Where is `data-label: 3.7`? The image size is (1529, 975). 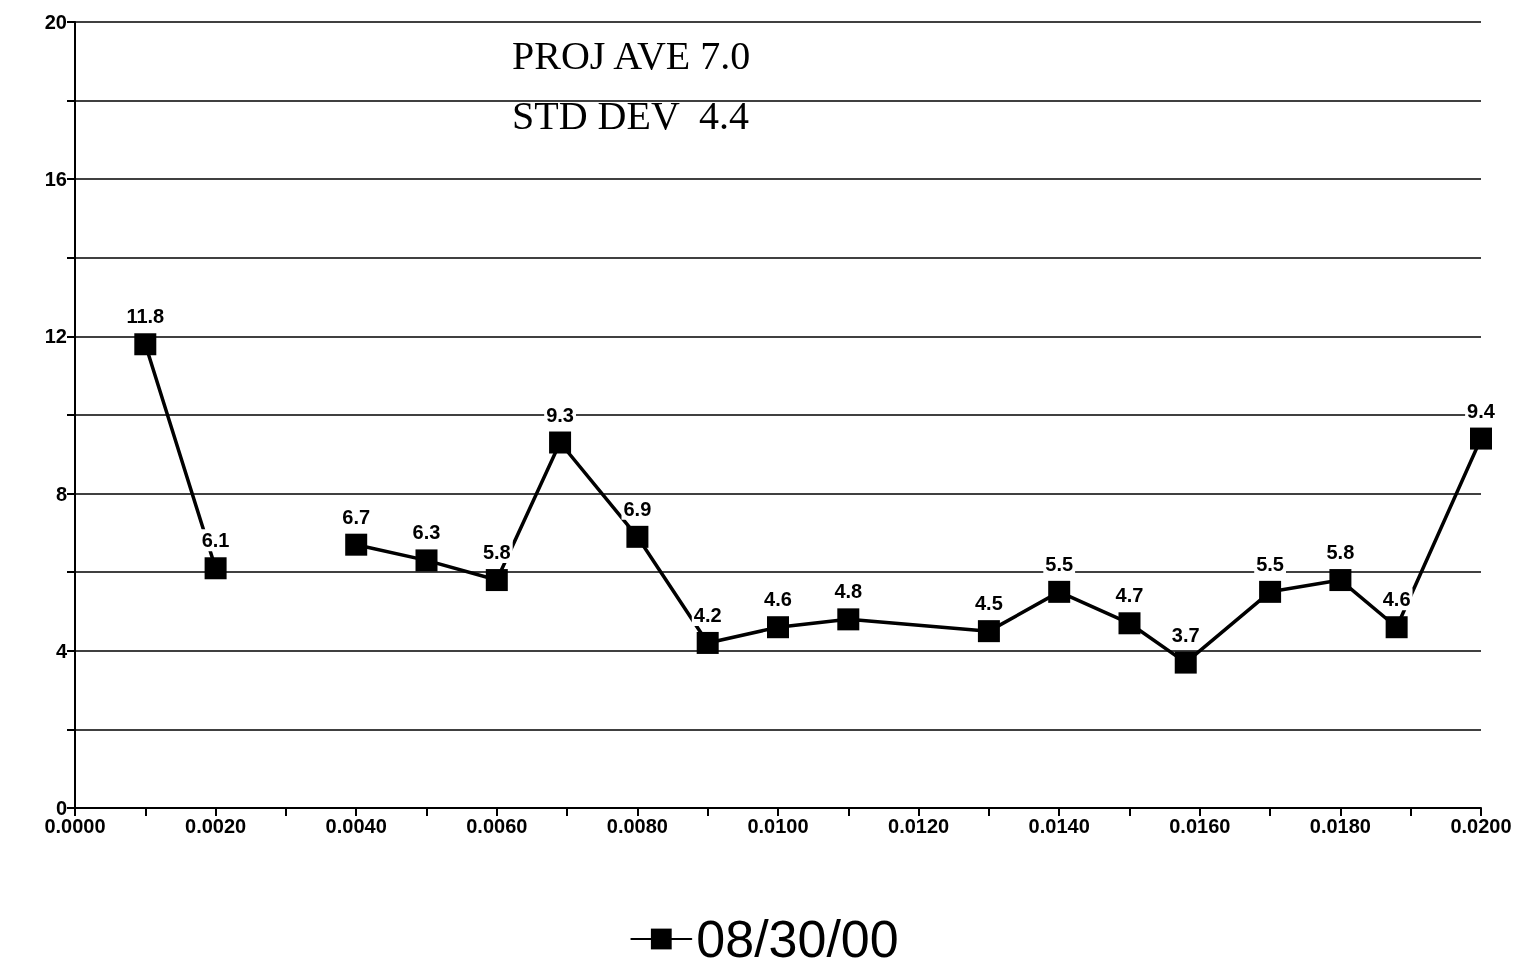 data-label: 3.7 is located at coordinates (1185, 634).